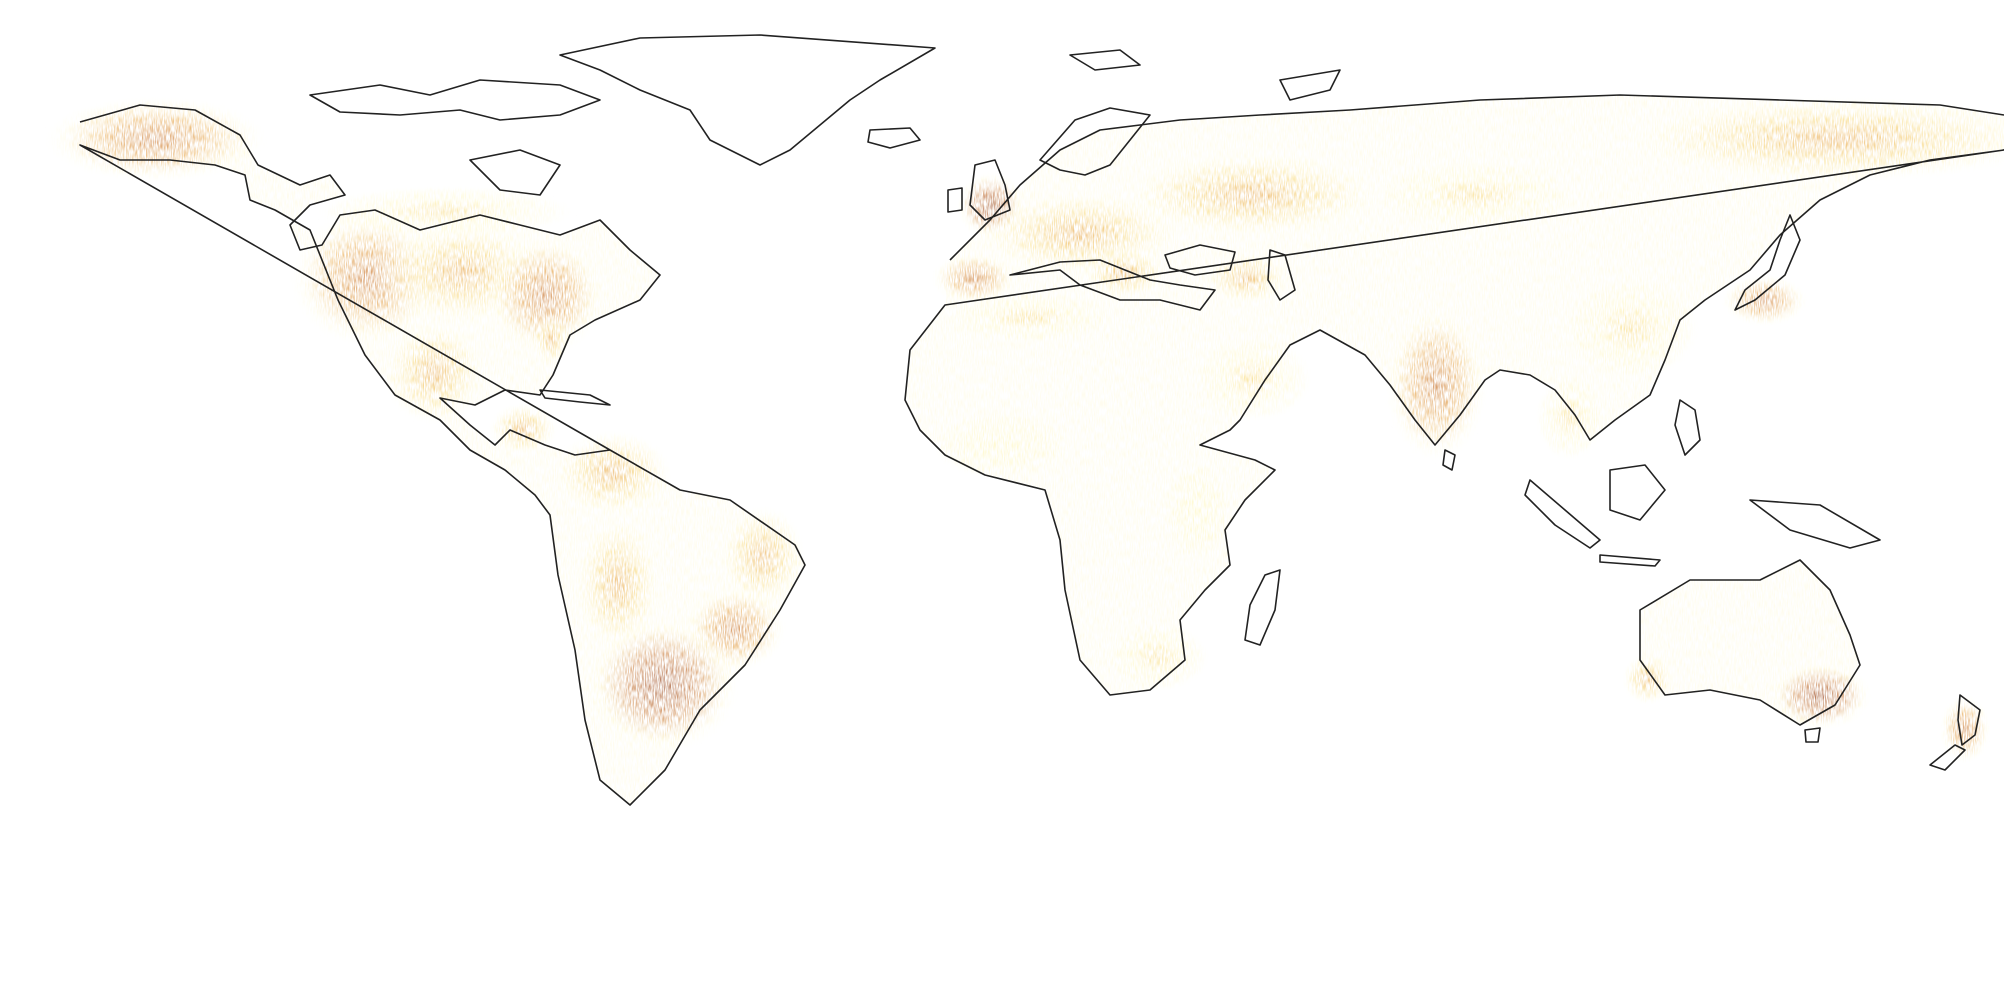 This screenshot has height=1002, width=2004. I want to click on hotspot-canada-south, so click(445, 211).